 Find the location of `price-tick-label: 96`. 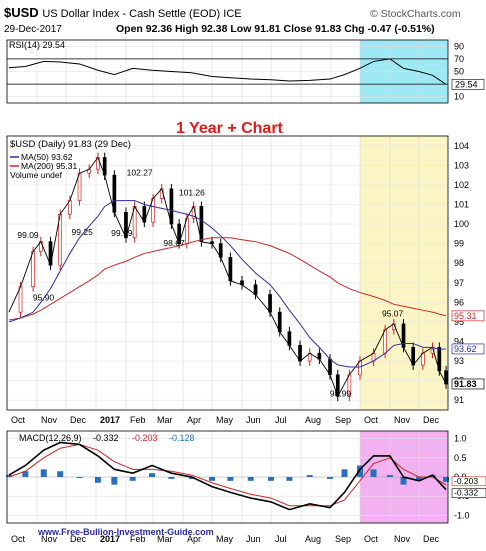

price-tick-label: 96 is located at coordinates (459, 302).